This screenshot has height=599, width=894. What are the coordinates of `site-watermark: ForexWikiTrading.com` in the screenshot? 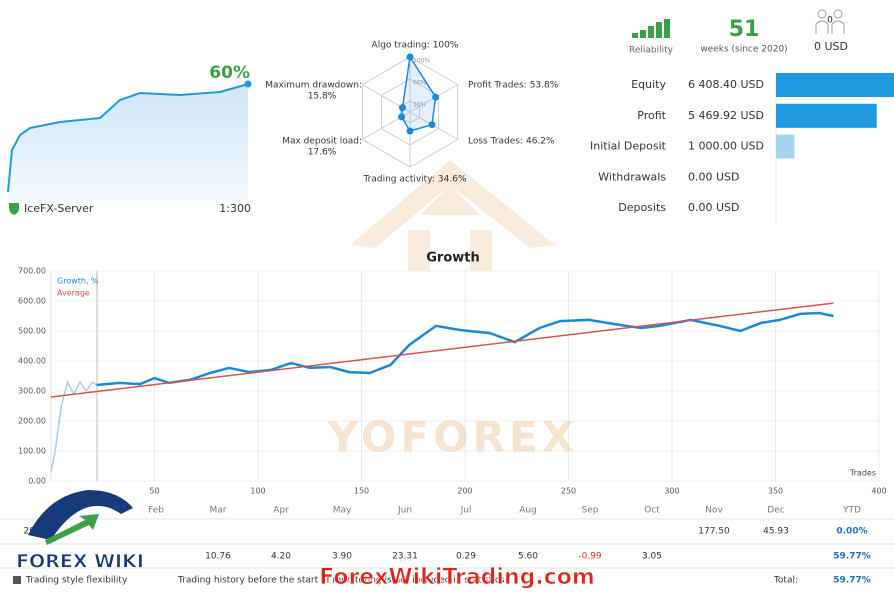 It's located at (457, 577).